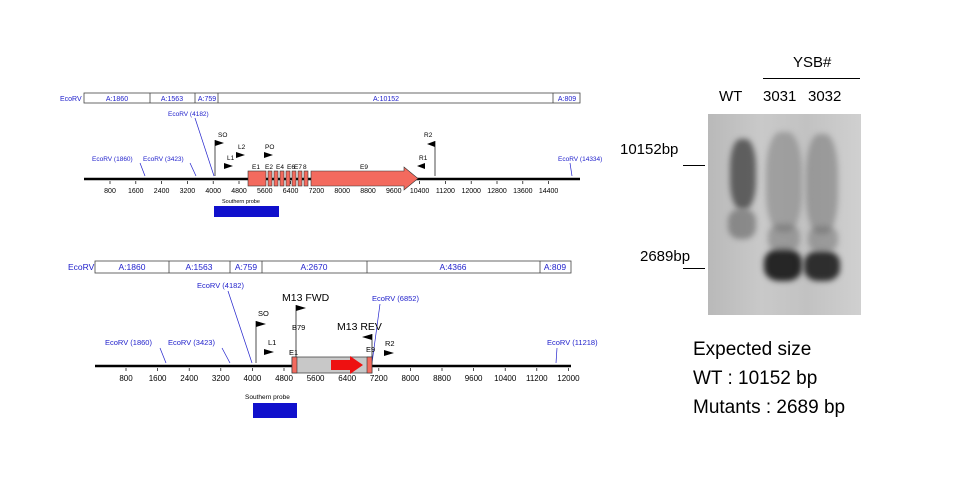 This screenshot has height=480, width=960. Describe the element at coordinates (305, 167) in the screenshot. I see `exon-label: 8` at that location.